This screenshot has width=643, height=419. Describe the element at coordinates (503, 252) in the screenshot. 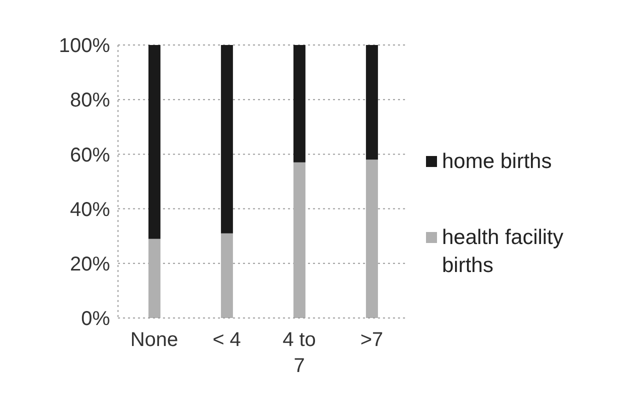

I see `legend-label: health facility births` at that location.